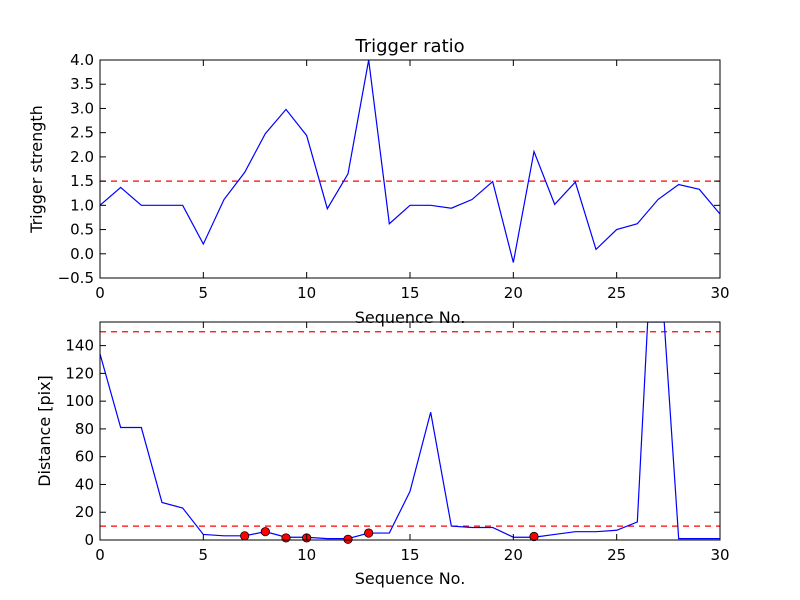  Describe the element at coordinates (89, 540) in the screenshot. I see `y-tick-label: 0` at that location.